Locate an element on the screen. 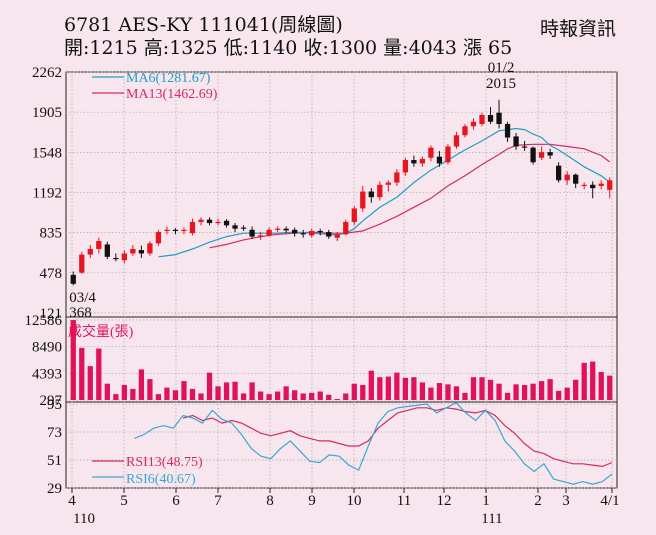  rsi-axis-tick-label: 29 is located at coordinates (54, 489).